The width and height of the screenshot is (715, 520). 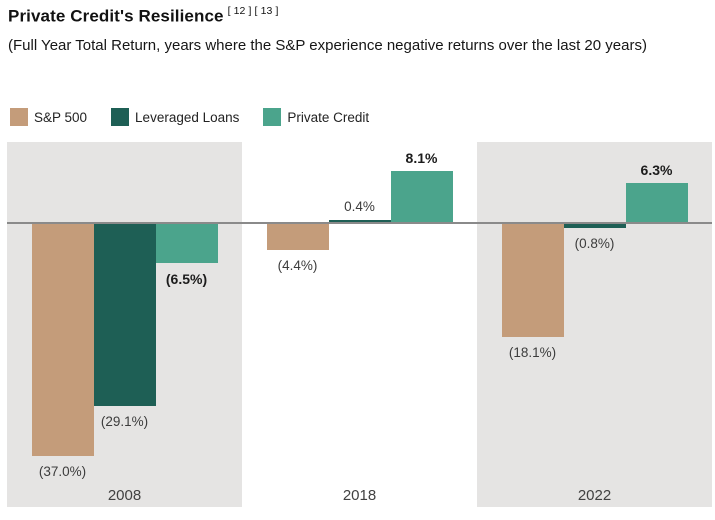 I want to click on value-label-private-credit-2008: (6.5%), so click(x=186, y=279).